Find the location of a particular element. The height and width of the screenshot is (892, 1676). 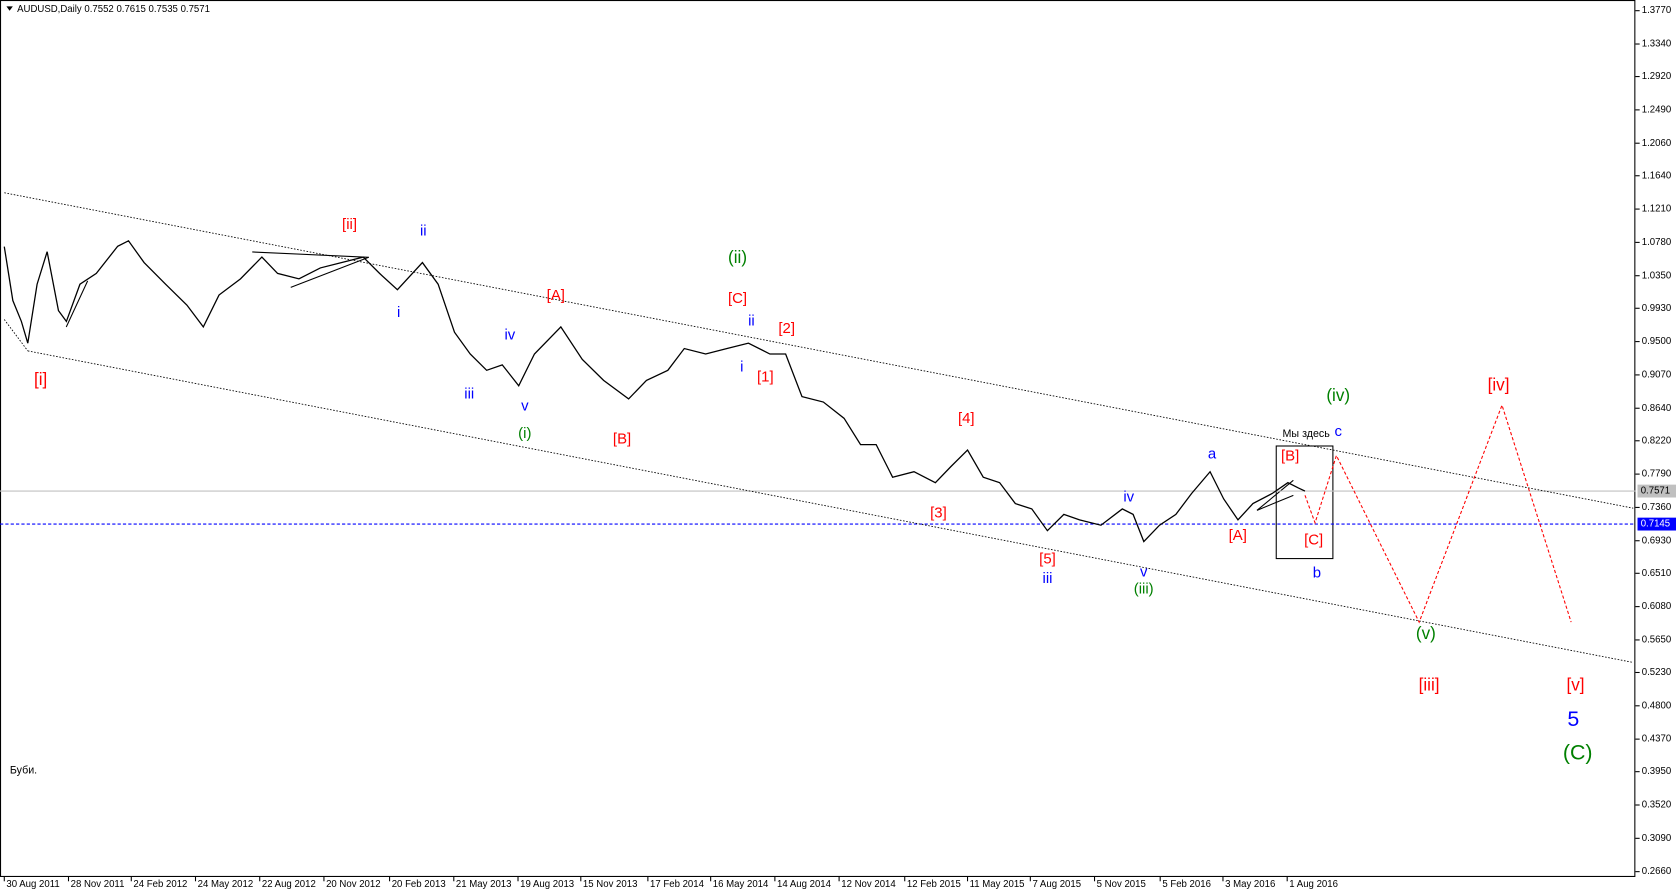

x-tick-label: 3 May 2016 is located at coordinates (1250, 884).